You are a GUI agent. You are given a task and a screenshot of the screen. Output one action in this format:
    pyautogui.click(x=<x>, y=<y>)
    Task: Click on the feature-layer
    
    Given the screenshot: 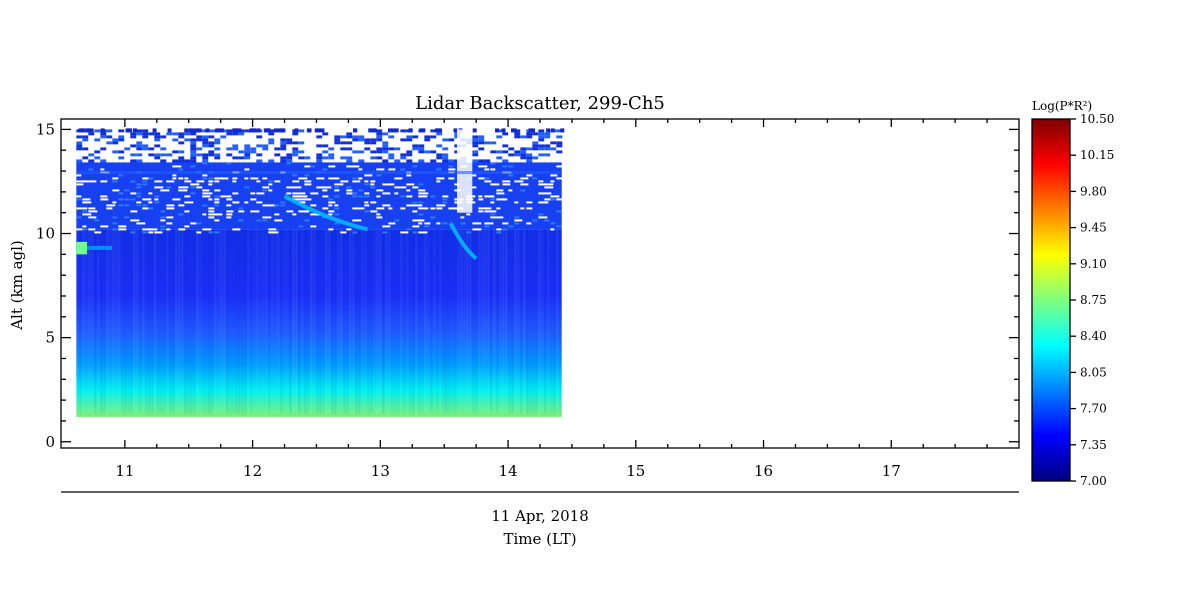 What is the action you would take?
    pyautogui.click(x=319, y=216)
    